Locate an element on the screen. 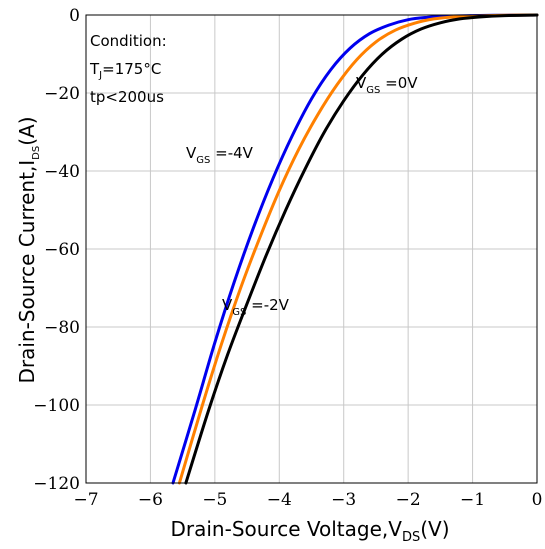  y-tick-label: 0 is located at coordinates (74, 16).